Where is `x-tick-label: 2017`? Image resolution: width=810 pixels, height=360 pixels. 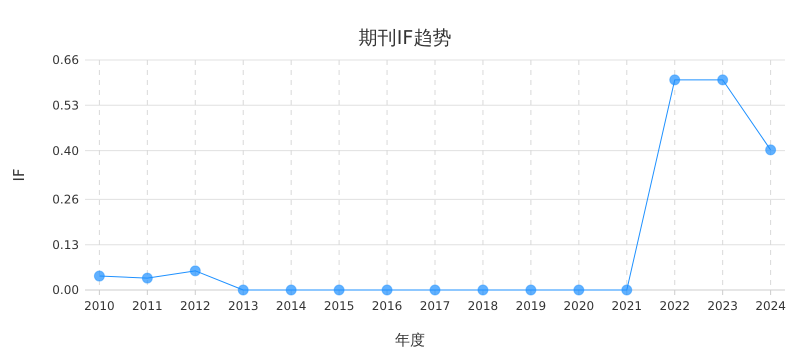 x-tick-label: 2017 is located at coordinates (435, 306).